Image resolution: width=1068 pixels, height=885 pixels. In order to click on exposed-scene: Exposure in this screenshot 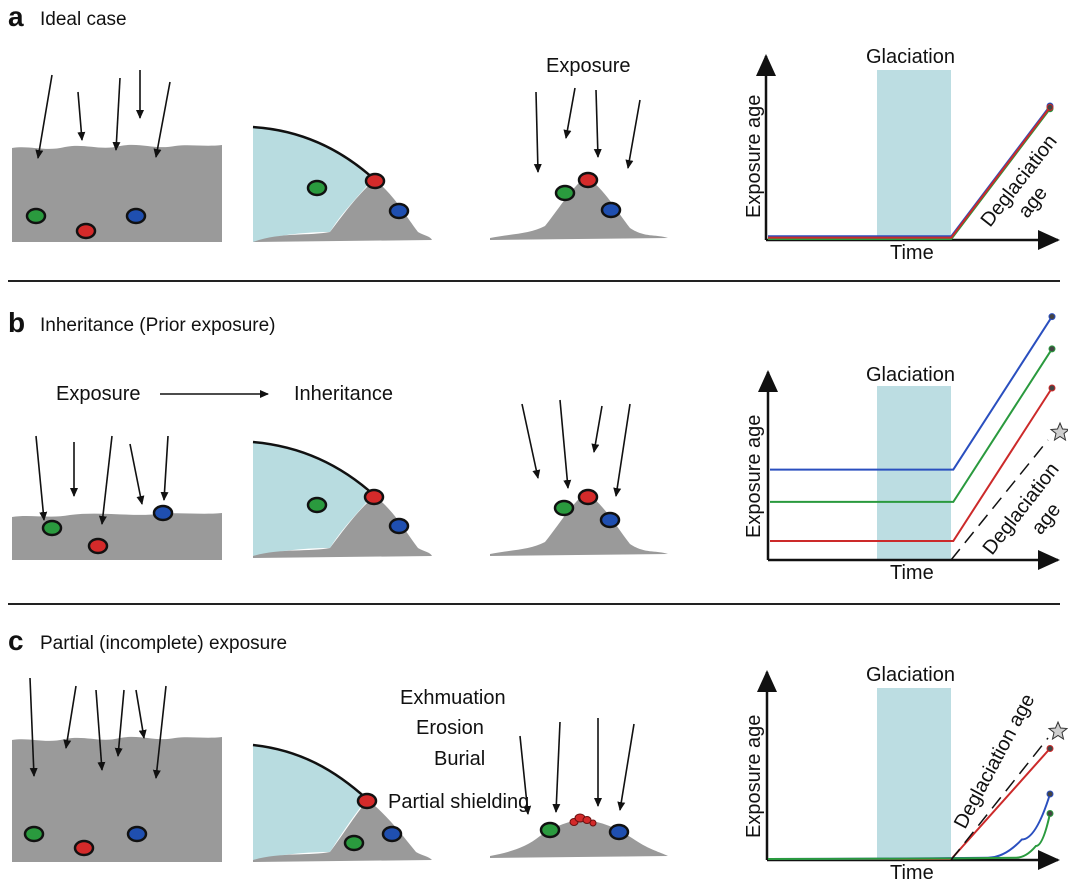, I will do `click(579, 147)`.